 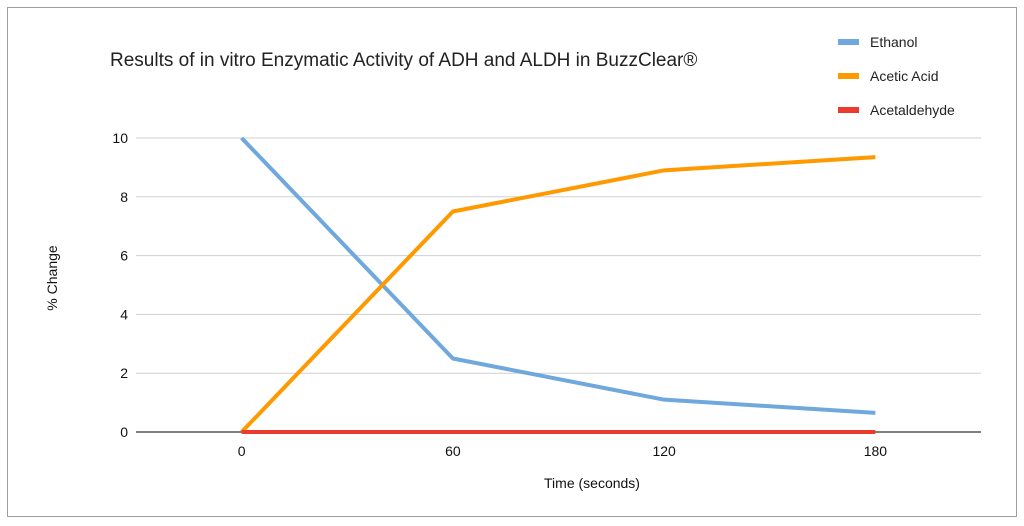 I want to click on x-tick-label: 180, so click(x=876, y=451).